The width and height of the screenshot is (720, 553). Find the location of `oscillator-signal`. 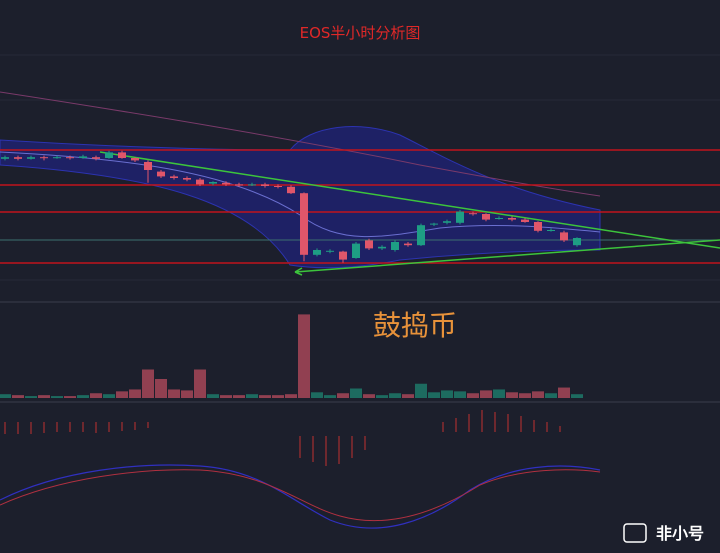

oscillator-signal is located at coordinates (300, 495).